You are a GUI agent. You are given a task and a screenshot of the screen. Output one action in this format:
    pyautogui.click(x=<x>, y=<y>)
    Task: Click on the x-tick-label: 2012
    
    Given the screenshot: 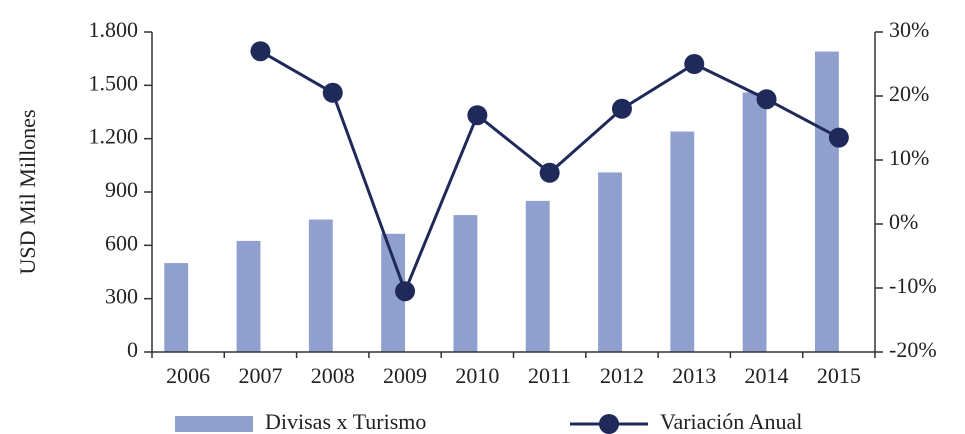 What is the action you would take?
    pyautogui.click(x=622, y=375)
    